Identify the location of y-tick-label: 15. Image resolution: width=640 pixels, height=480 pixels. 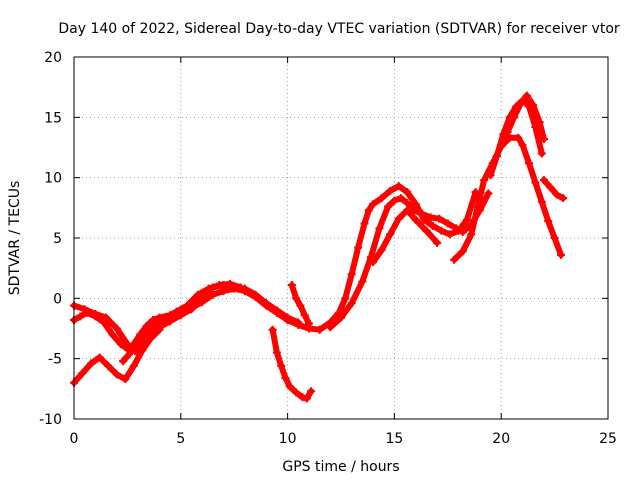
(53, 118).